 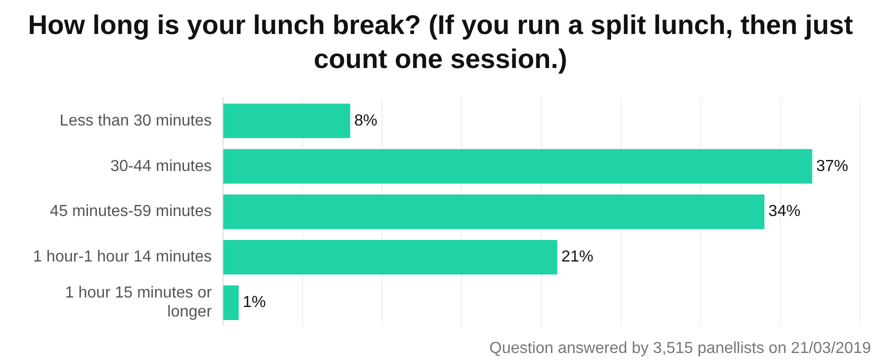 I want to click on data-label: 1%, so click(x=254, y=303).